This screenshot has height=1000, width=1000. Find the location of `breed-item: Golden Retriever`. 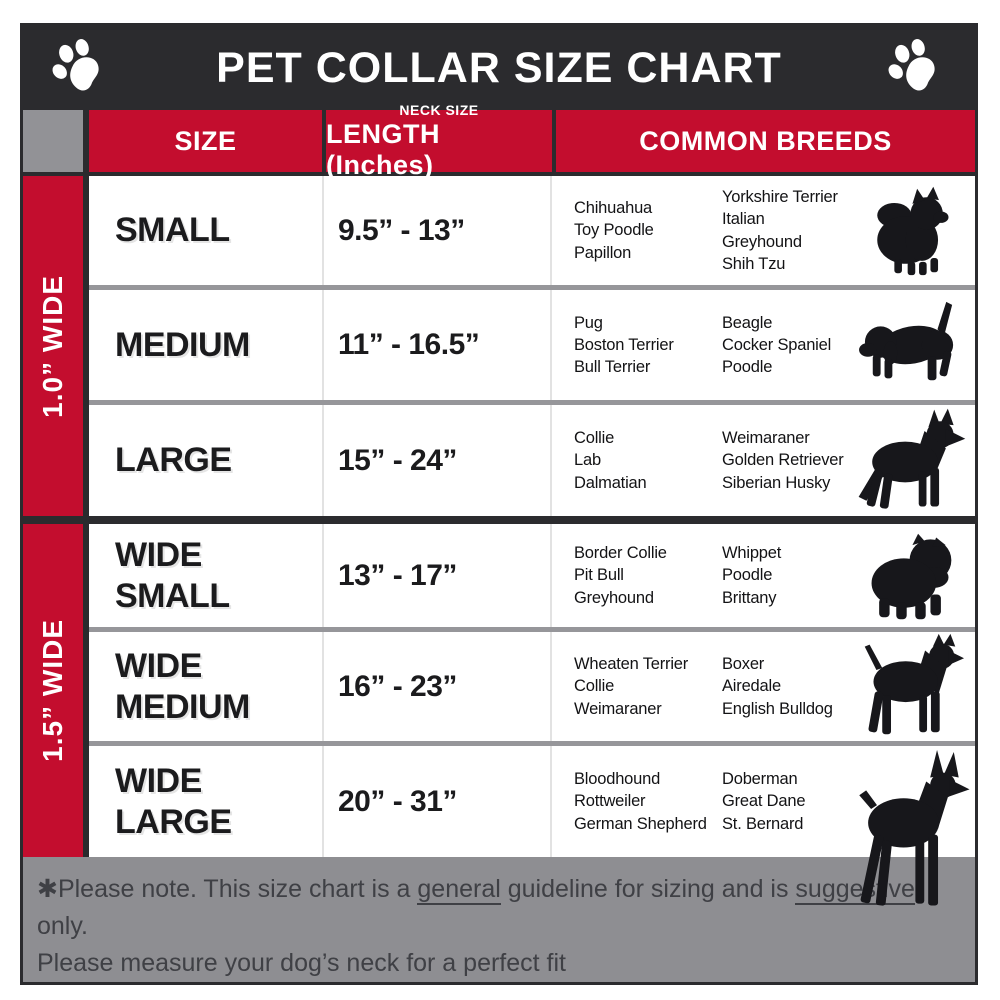

breed-item: Golden Retriever is located at coordinates (783, 460).